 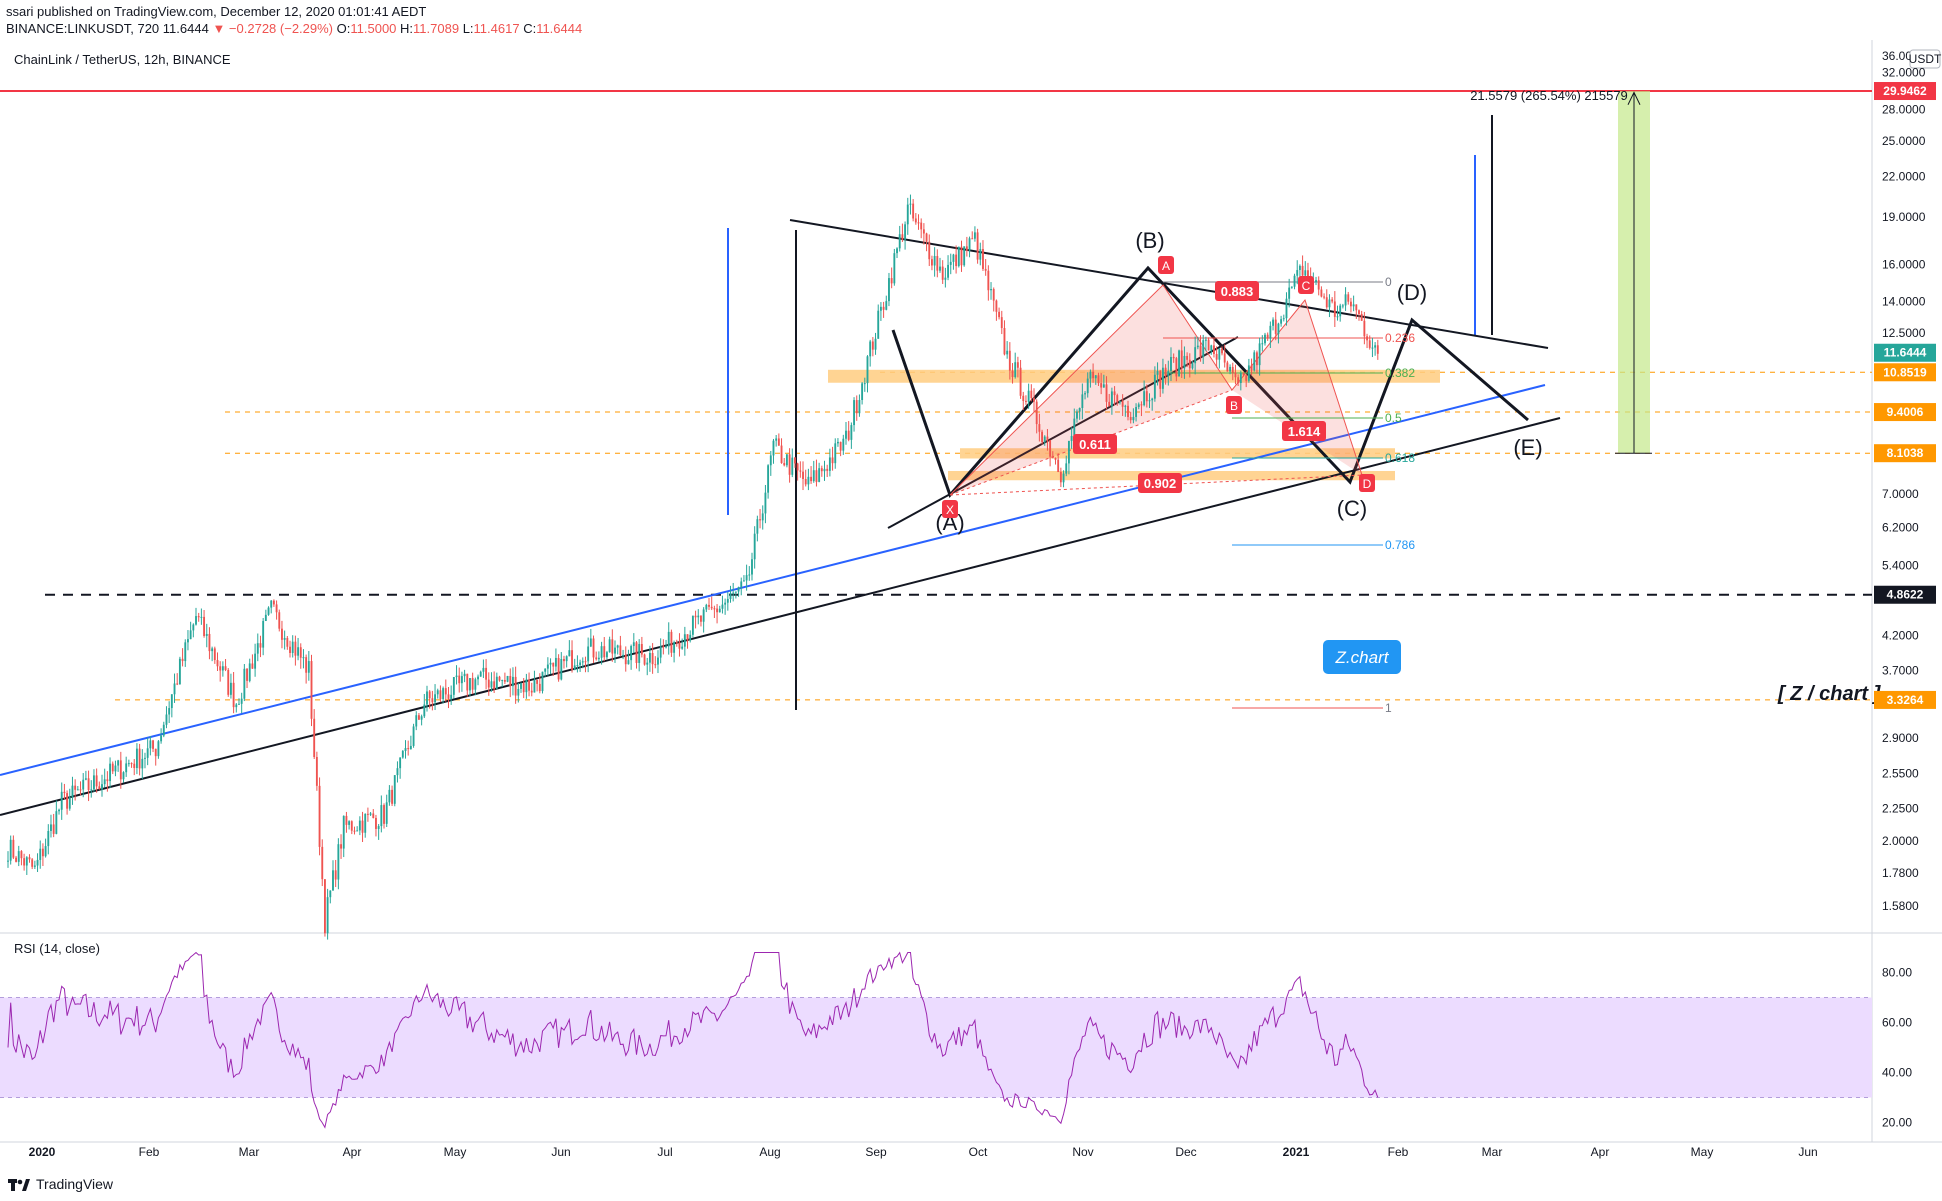 I want to click on zchart-badge, so click(x=1362, y=657).